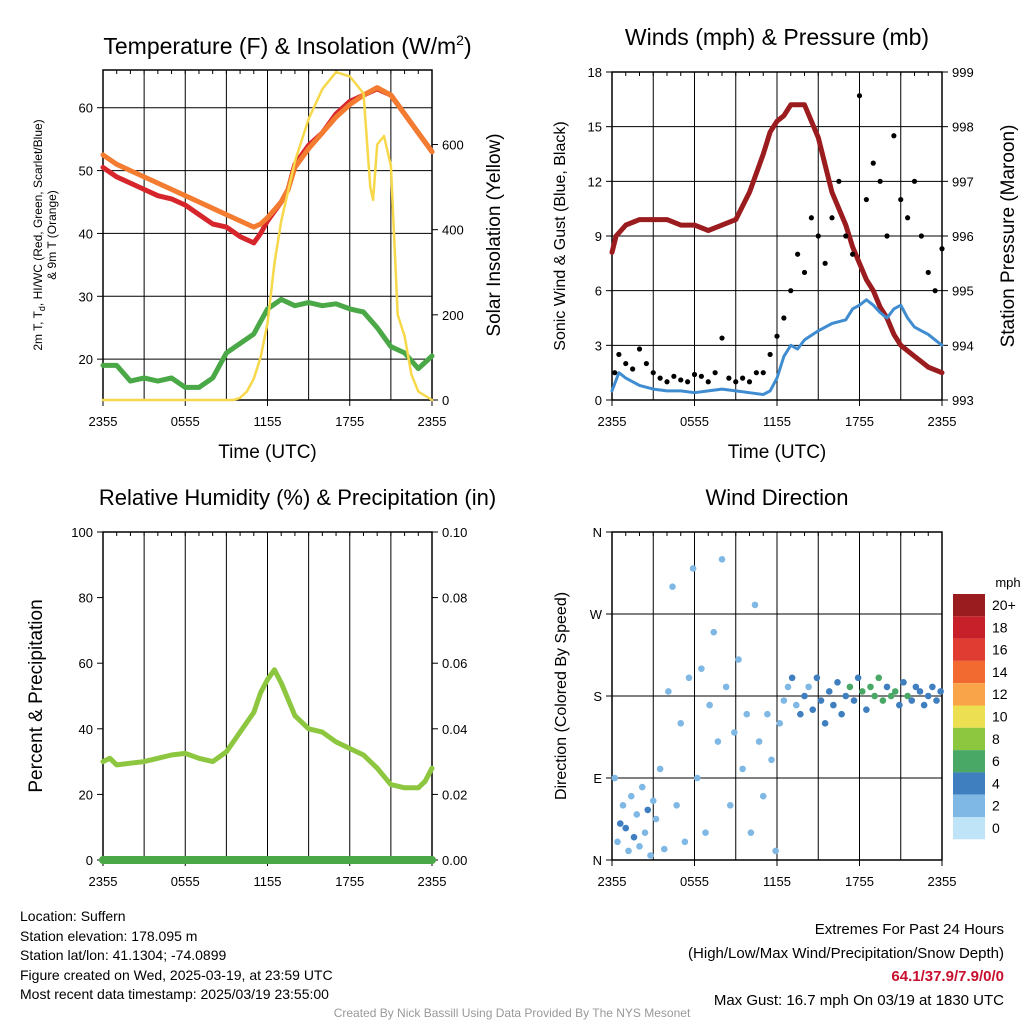 This screenshot has width=1024, height=1024. Describe the element at coordinates (595, 127) in the screenshot. I see `y-tick-label: 15` at that location.